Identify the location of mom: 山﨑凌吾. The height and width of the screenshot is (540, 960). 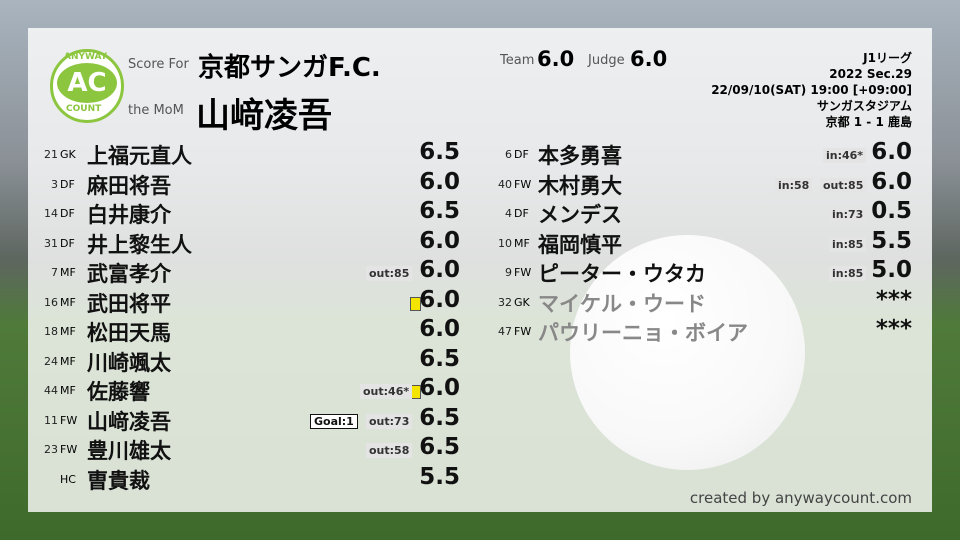
(264, 116).